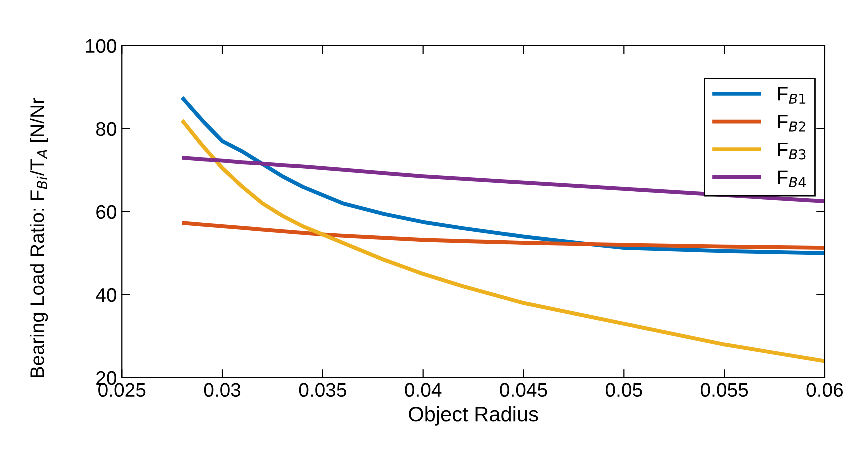 Image resolution: width=854 pixels, height=473 pixels. I want to click on legend-label: F$_{B3}$, so click(792, 151).